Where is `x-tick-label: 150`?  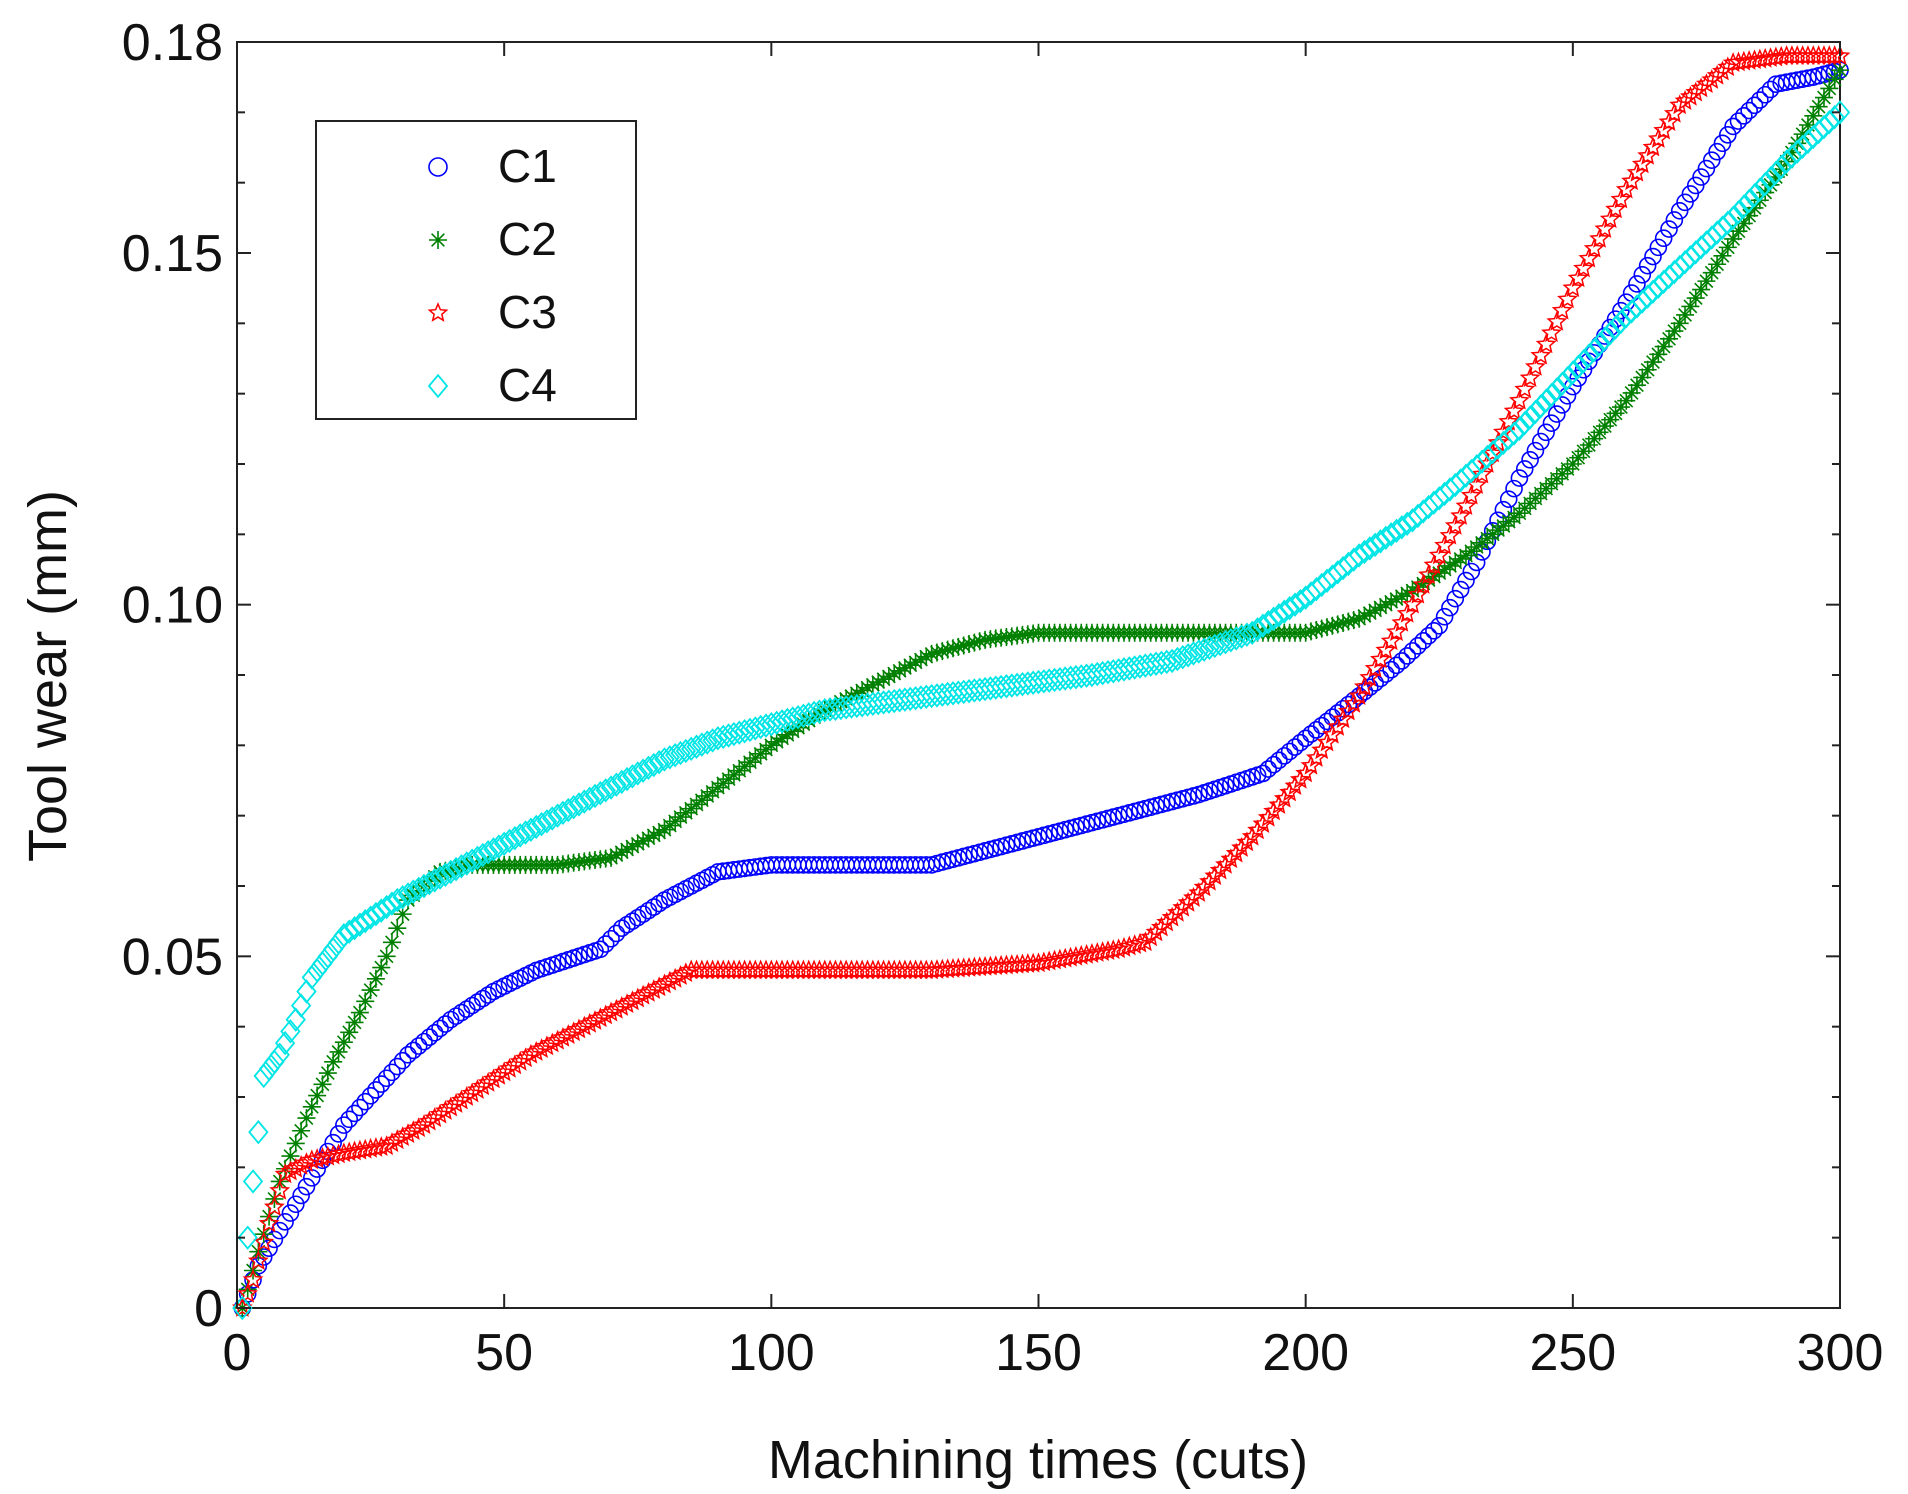 x-tick-label: 150 is located at coordinates (1038, 1353).